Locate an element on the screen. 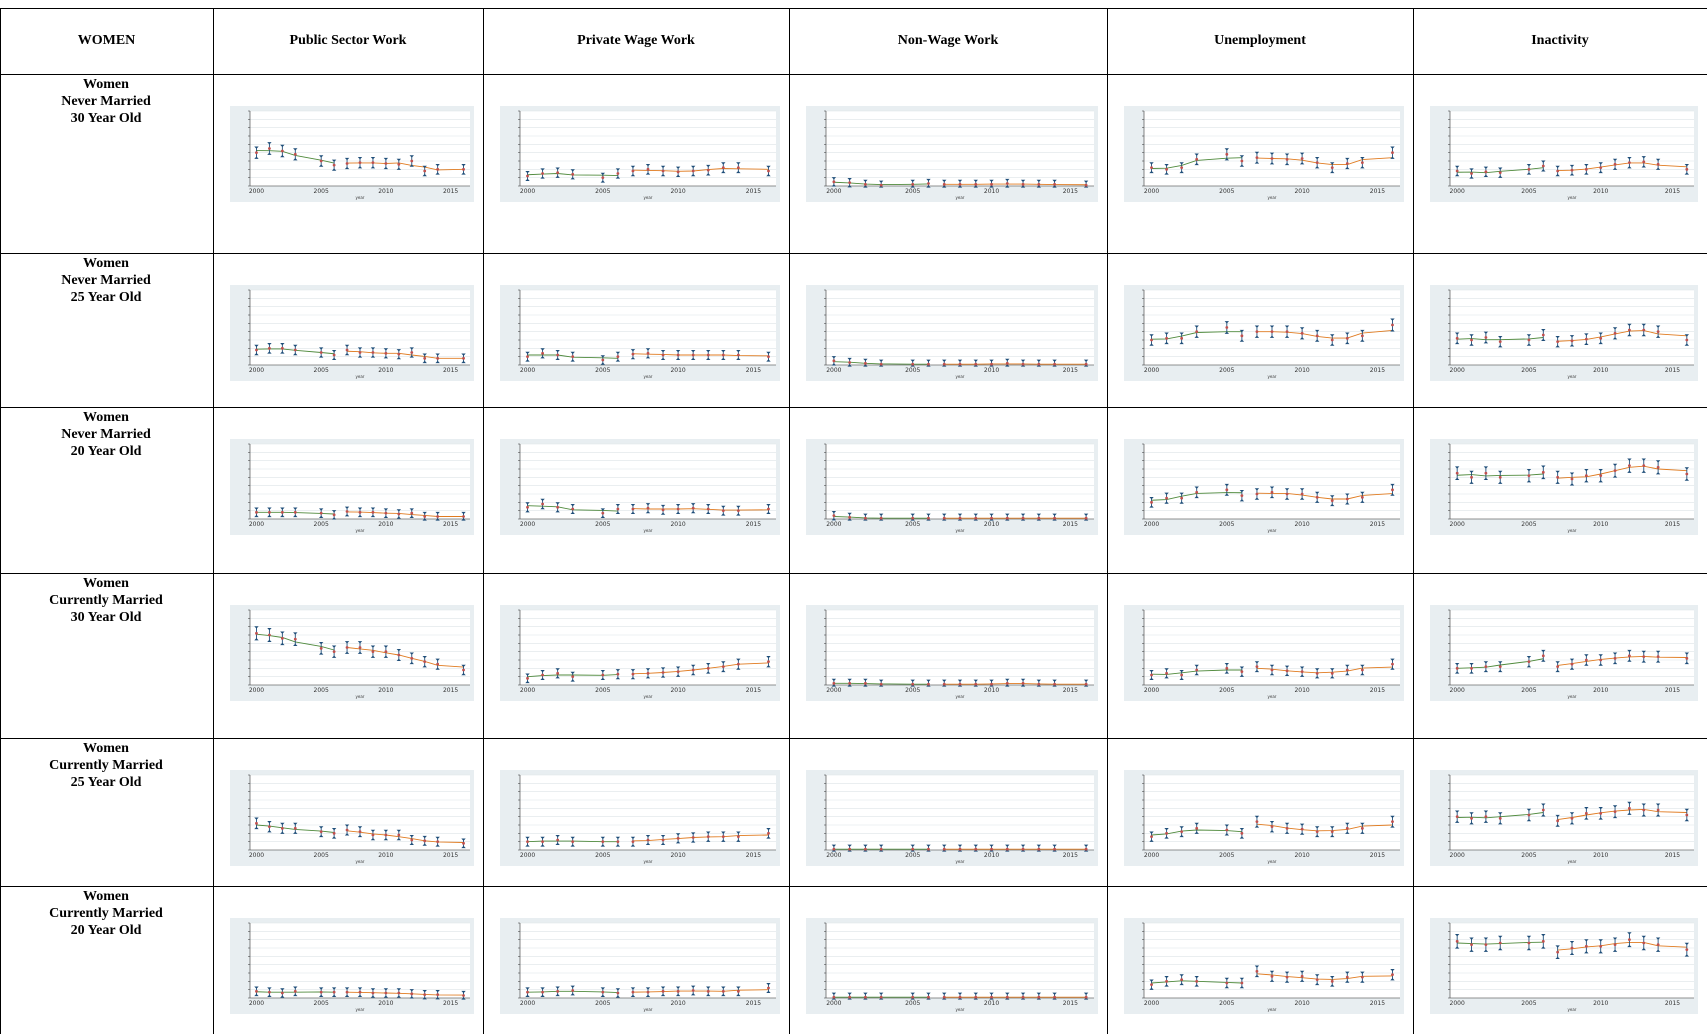 This screenshot has width=1707, height=1034. fit-line-early is located at coordinates (572, 356).